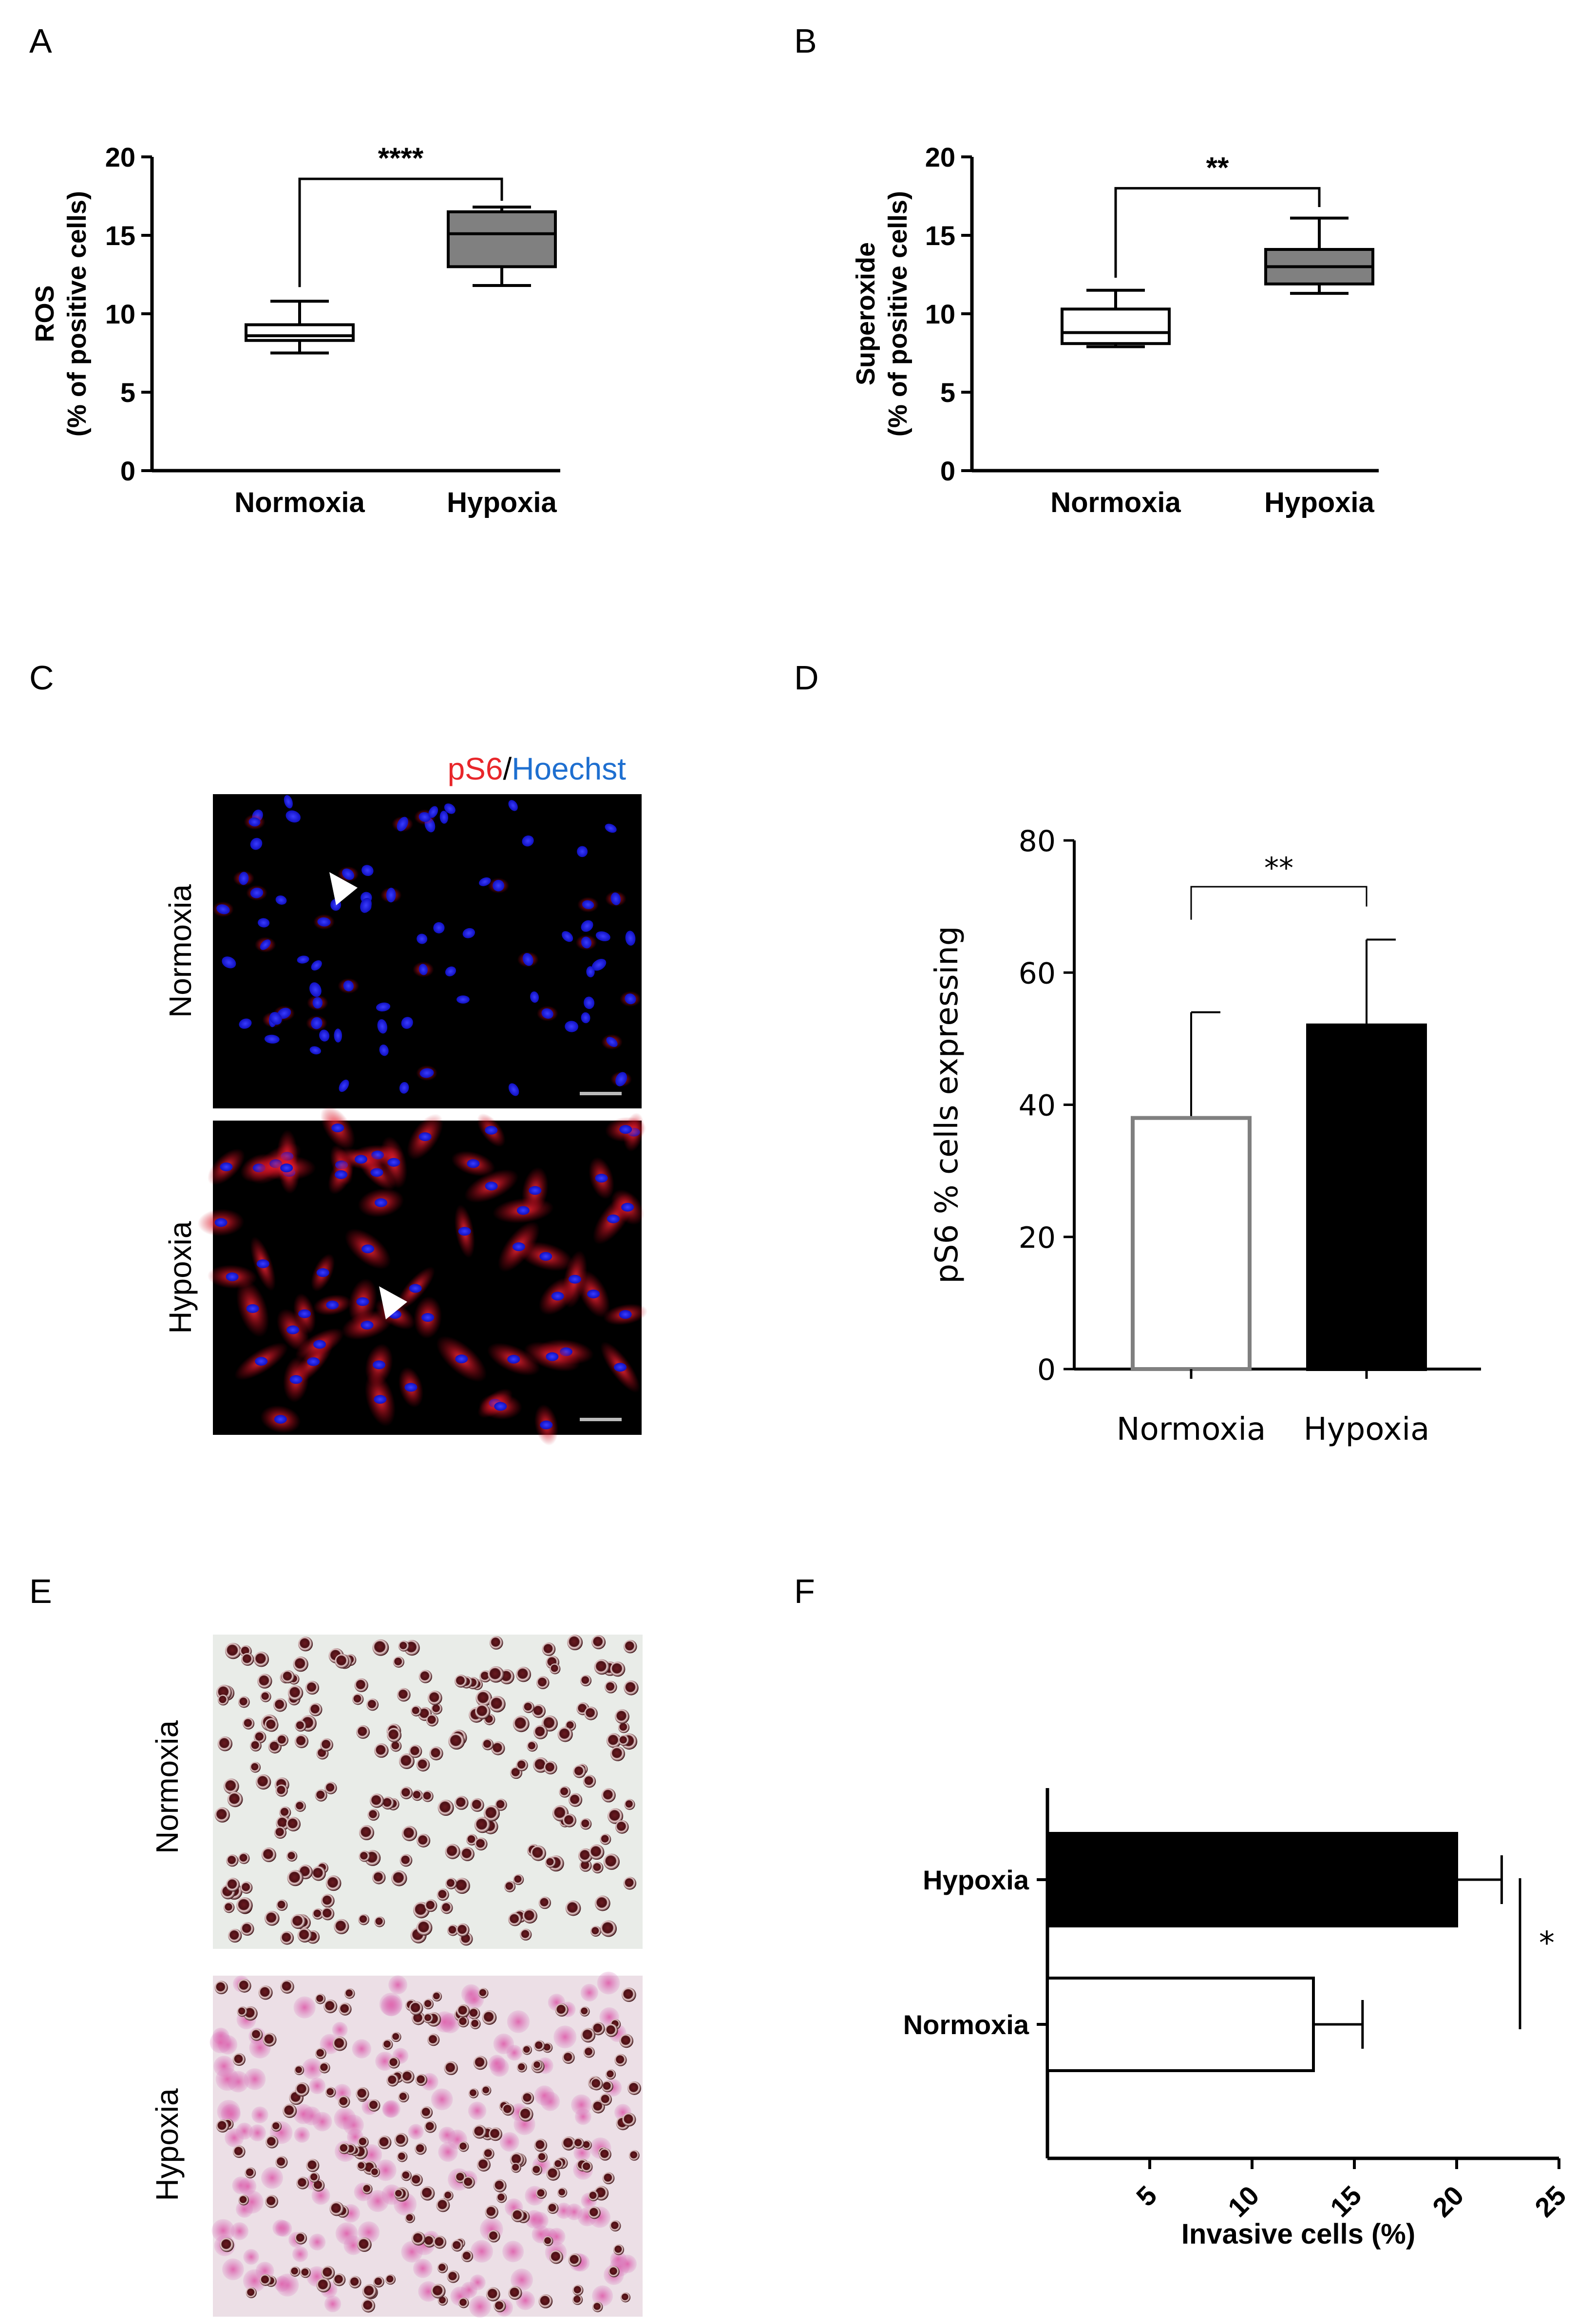  Describe the element at coordinates (425, 2144) in the screenshot. I see `hypoxia-invaded-cells` at that location.